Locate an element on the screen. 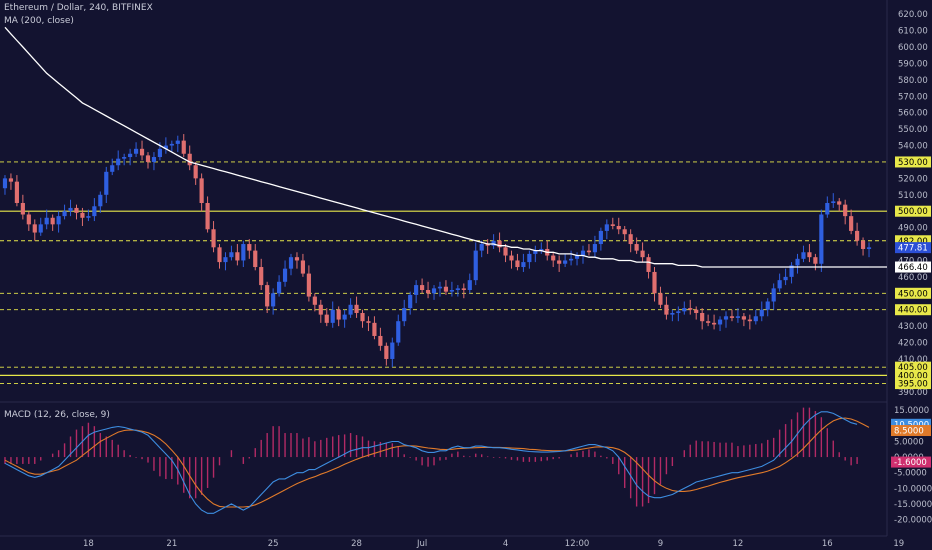 The height and width of the screenshot is (550, 932). level-badge-500.00 is located at coordinates (913, 211).